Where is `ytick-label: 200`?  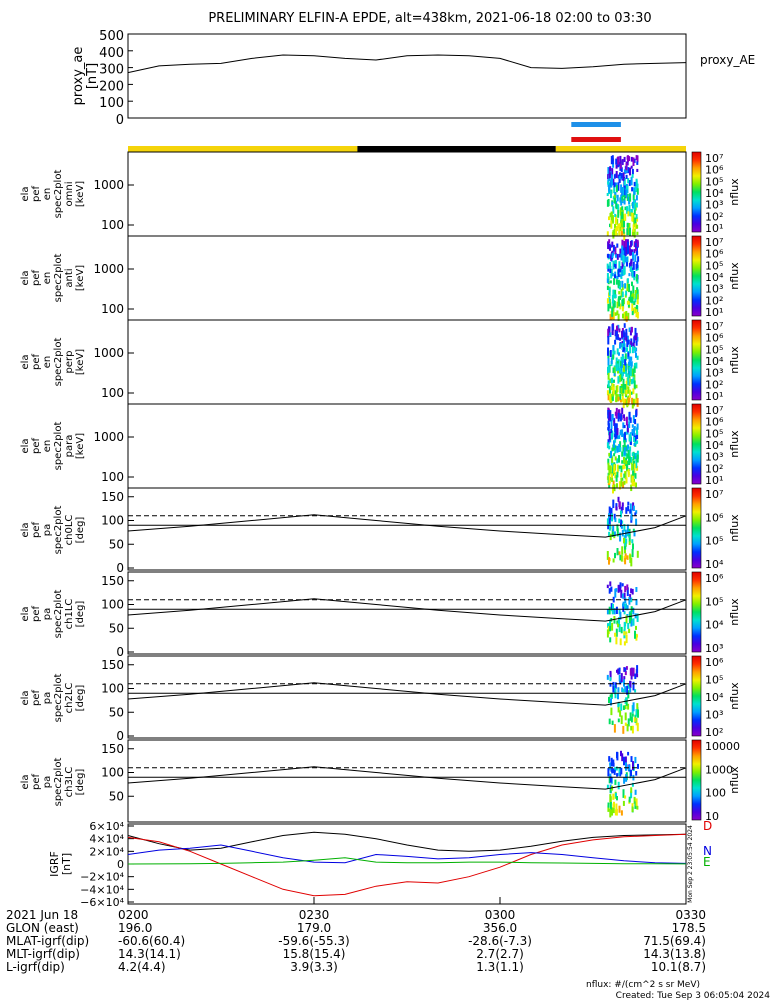
ytick-label: 200 is located at coordinates (111, 86).